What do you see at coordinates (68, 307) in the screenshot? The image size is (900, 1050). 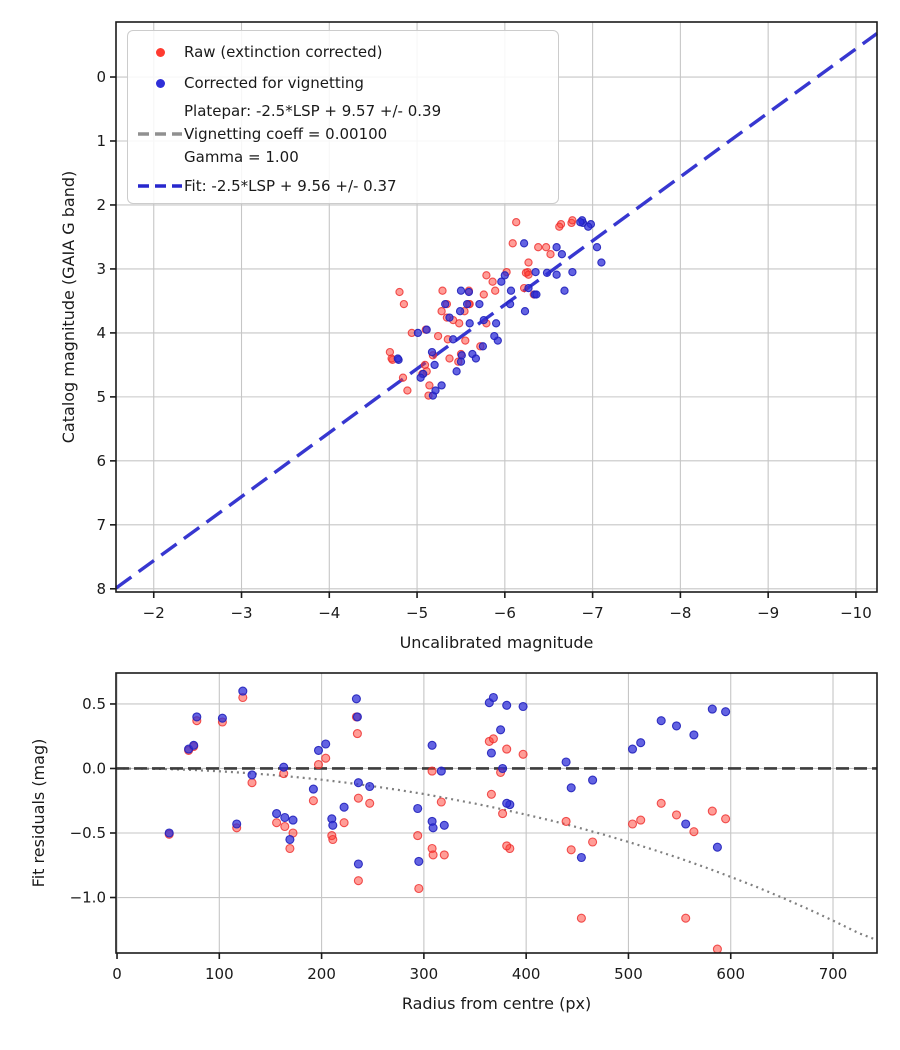 I see `top-ylabel: Catalog magnitude (GAIA G band)` at bounding box center [68, 307].